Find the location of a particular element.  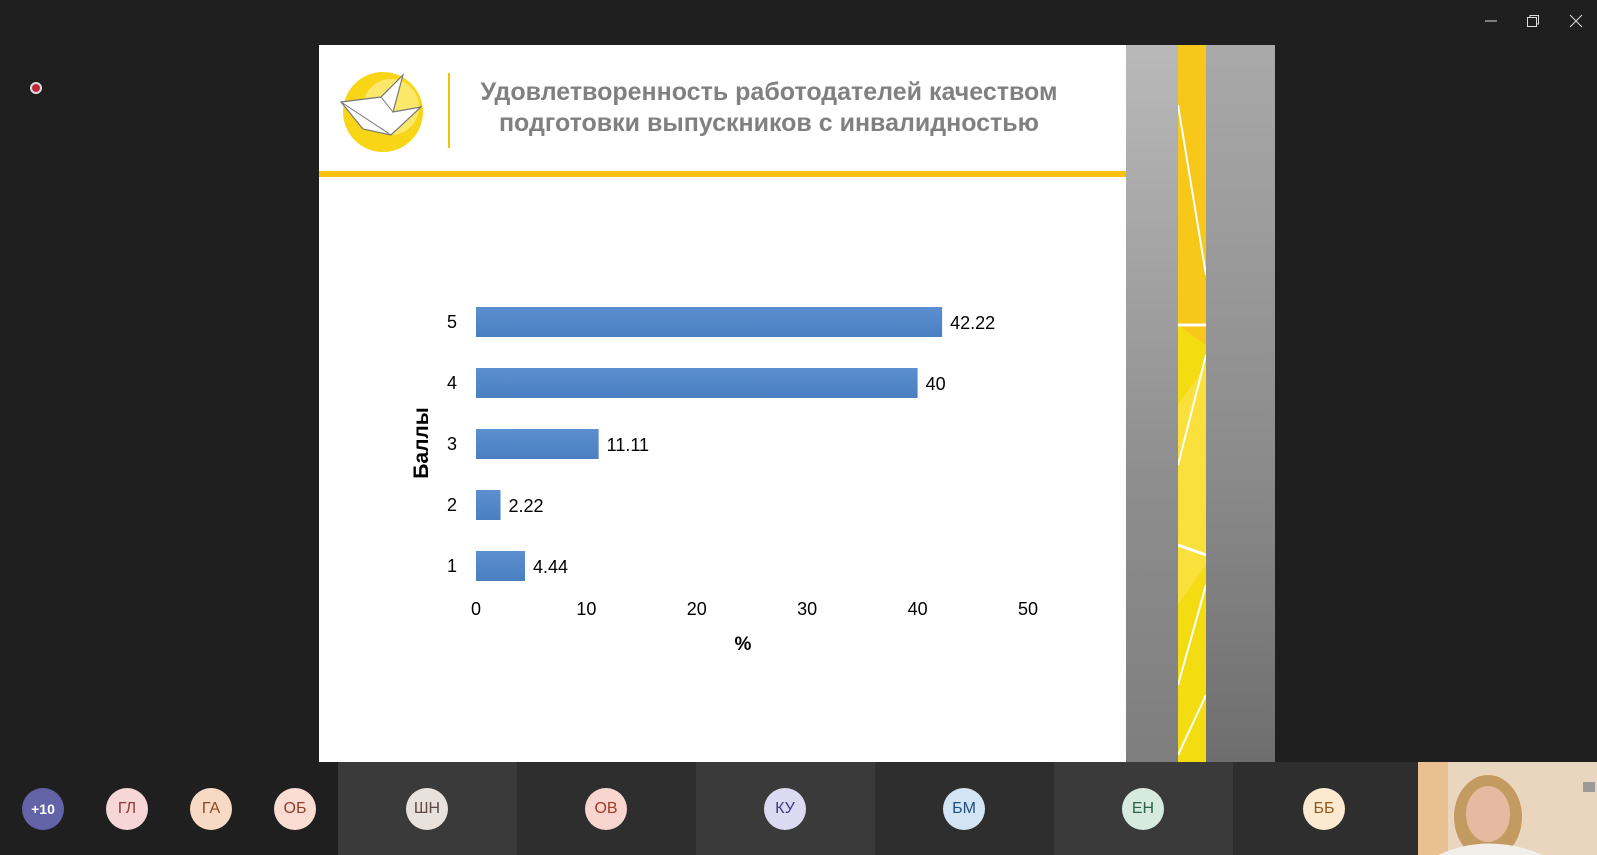

presenter-video is located at coordinates (1507, 808).